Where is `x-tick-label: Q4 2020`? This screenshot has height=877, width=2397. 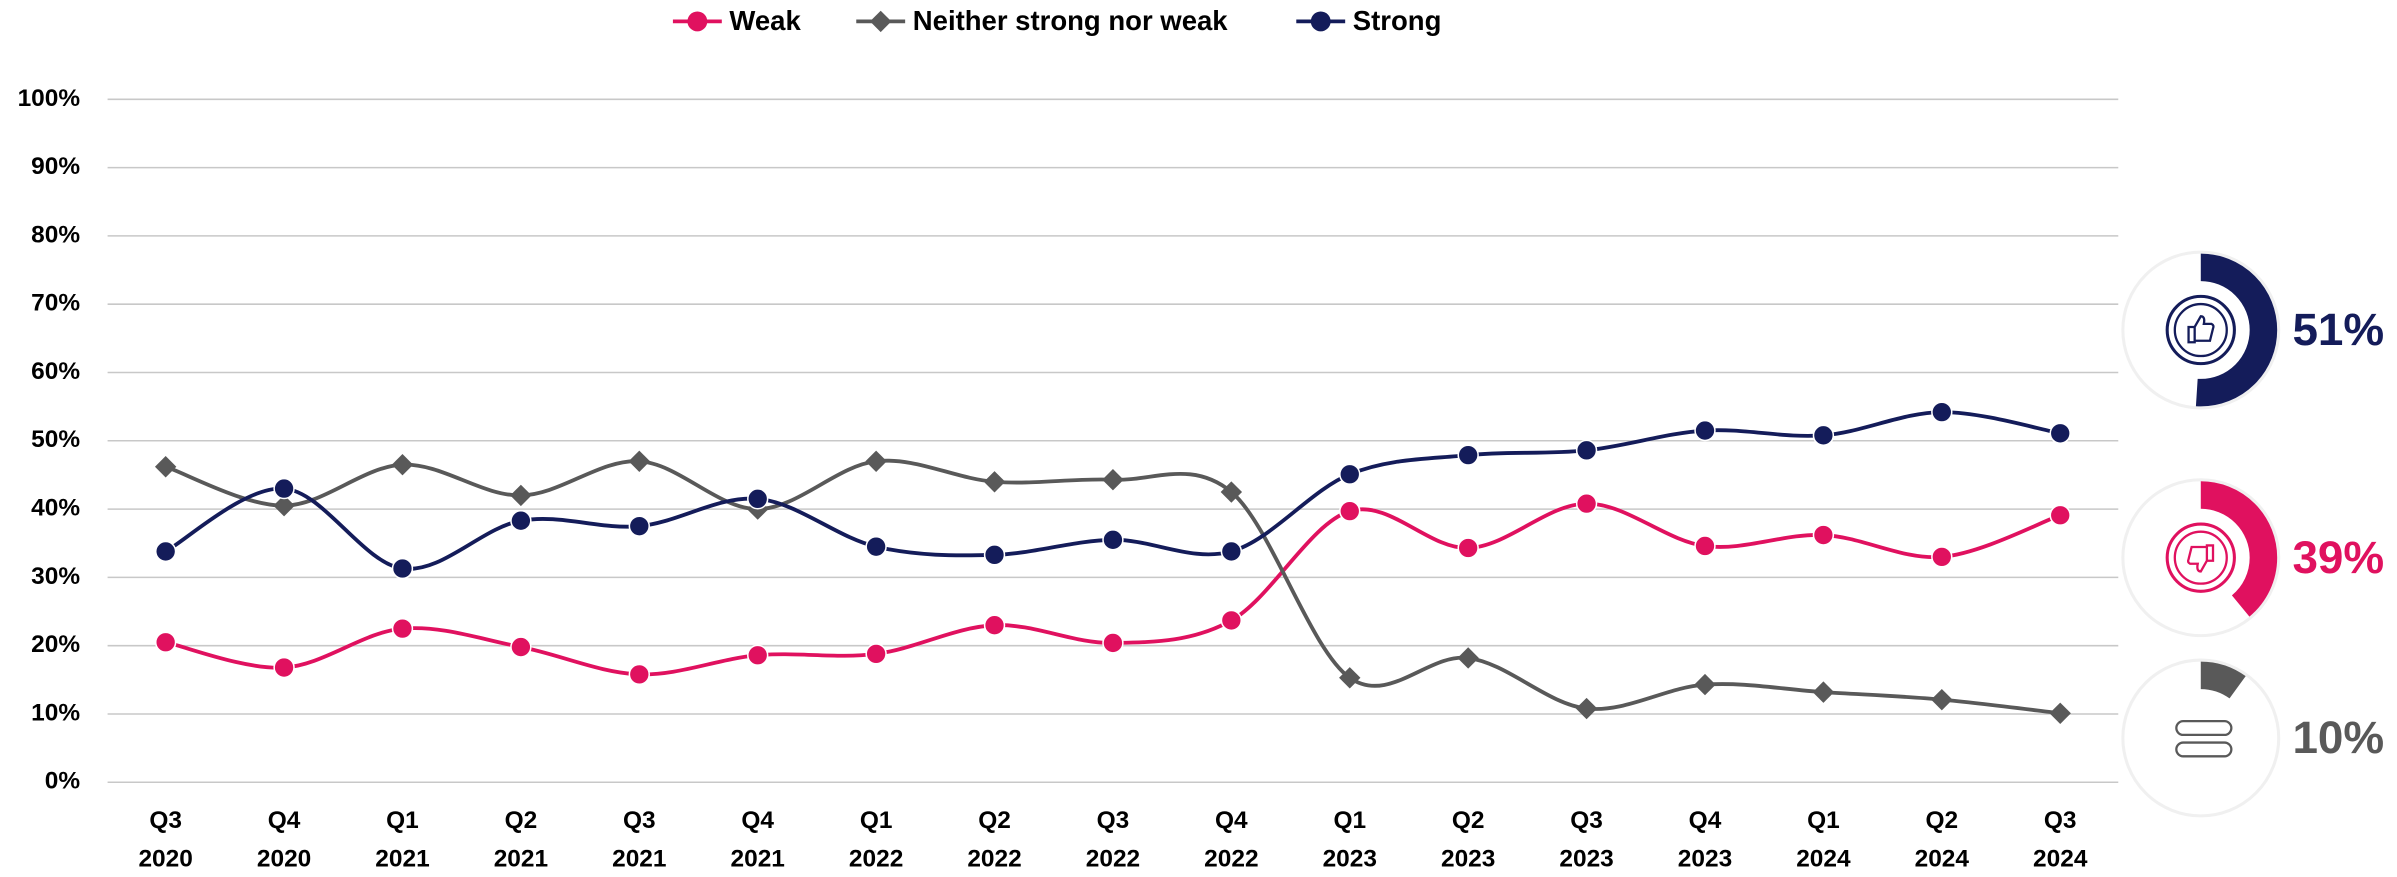 x-tick-label: Q4 2020 is located at coordinates (284, 840).